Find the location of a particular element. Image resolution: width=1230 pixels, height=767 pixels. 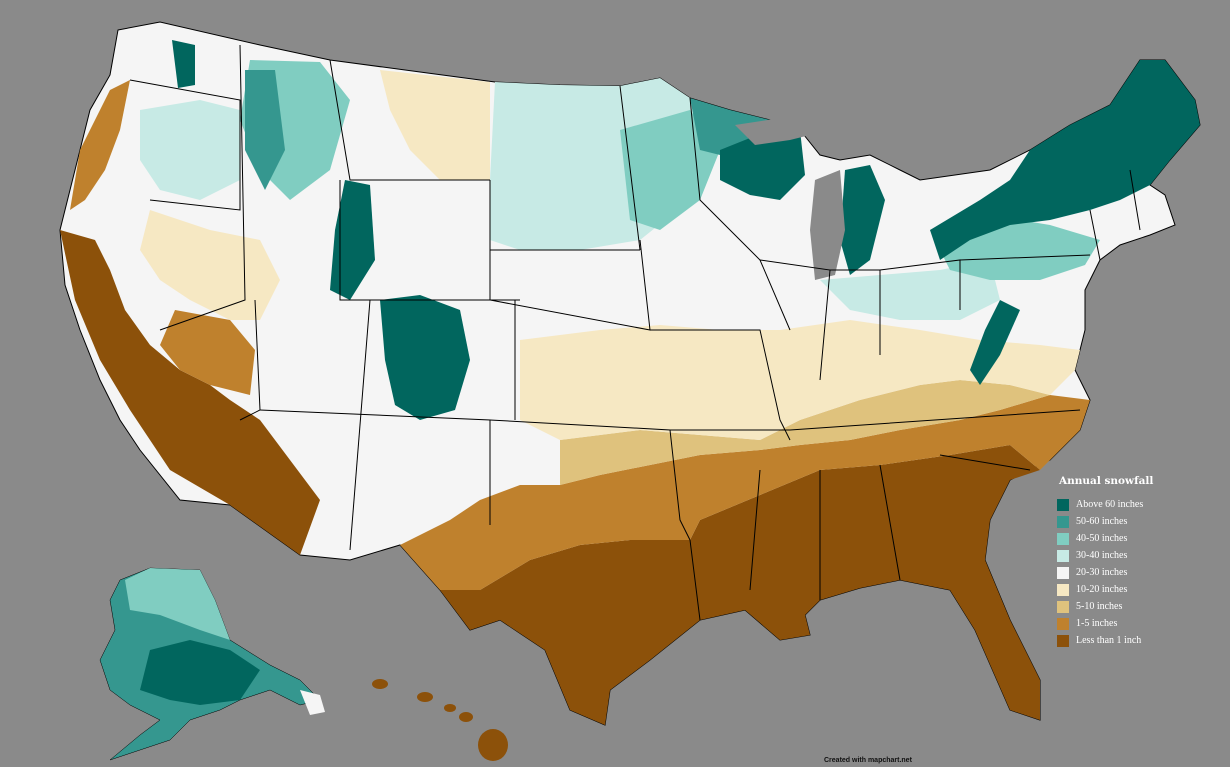

legend-item: Less than 1 inch is located at coordinates (1142, 640).